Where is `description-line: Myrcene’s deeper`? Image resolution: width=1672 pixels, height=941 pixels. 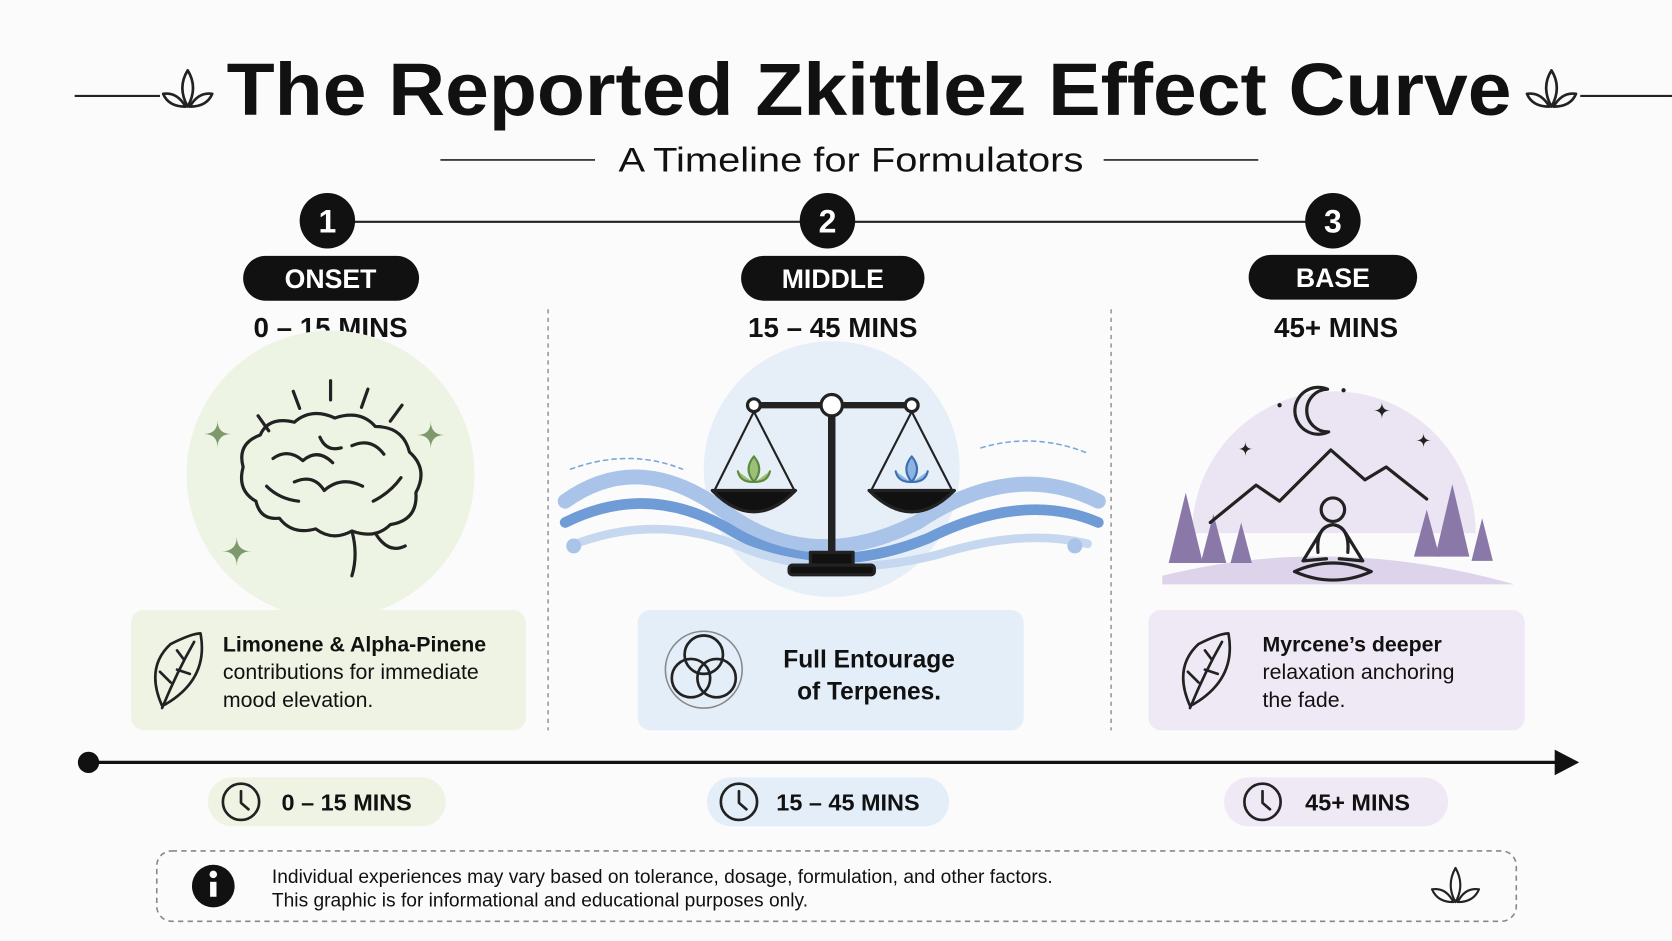 description-line: Myrcene’s deeper is located at coordinates (1352, 645).